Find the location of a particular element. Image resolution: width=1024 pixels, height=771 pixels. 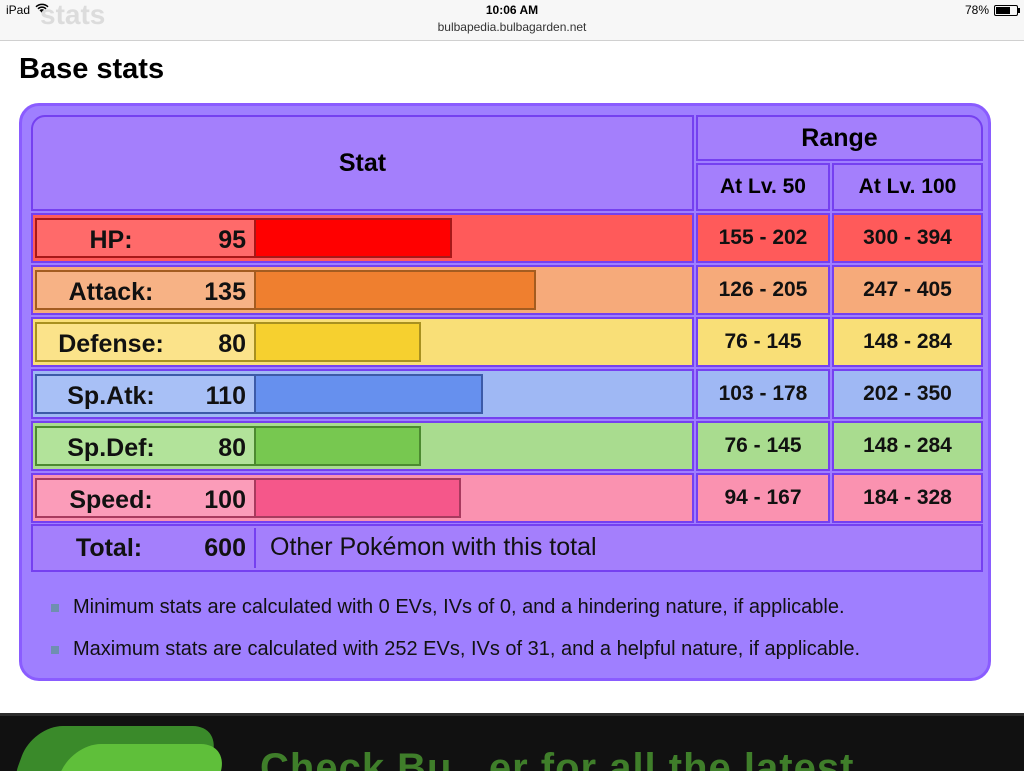

stat-value: 95 is located at coordinates (232, 240).